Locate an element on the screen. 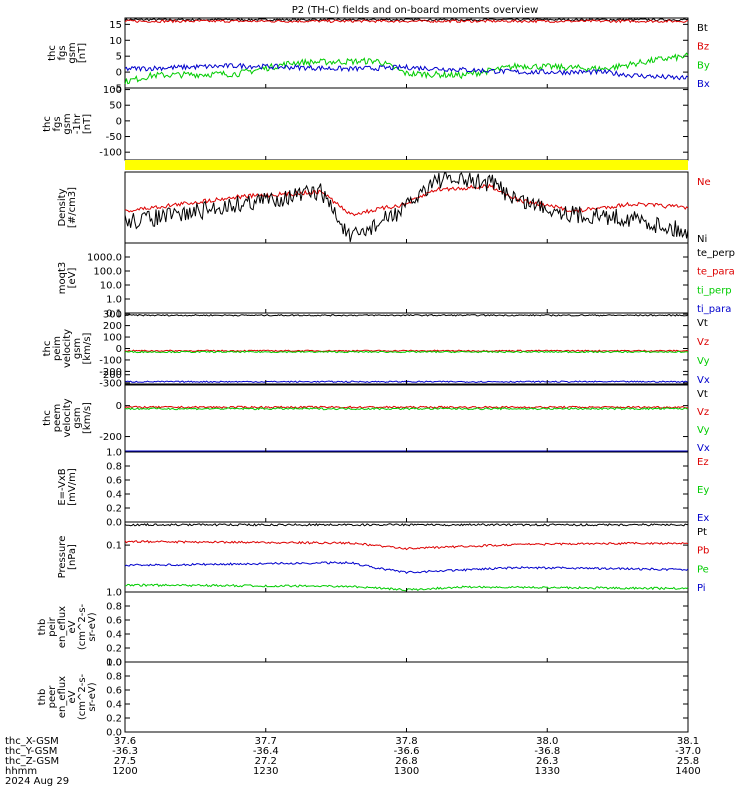  y-axis-label: [mV/m] is located at coordinates (72, 487).